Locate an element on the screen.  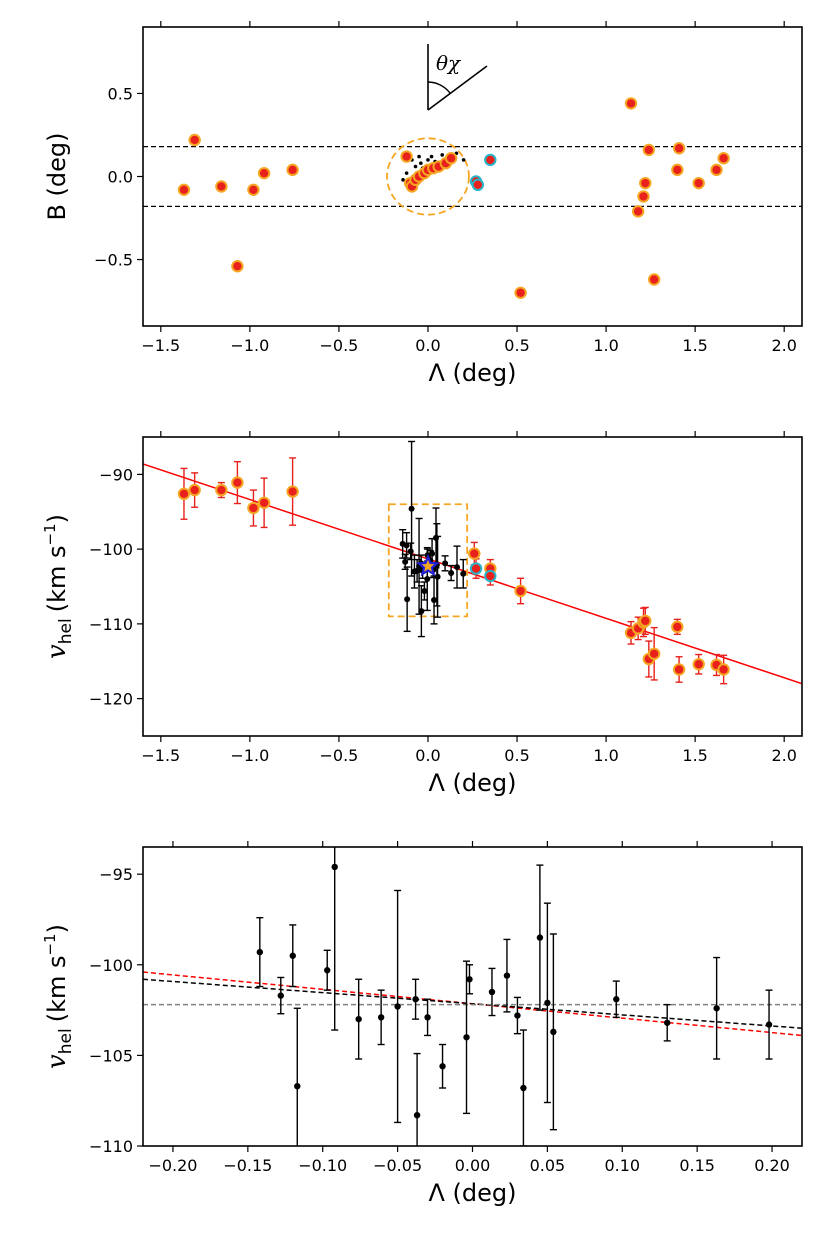
plot-area is located at coordinates (472, 198).